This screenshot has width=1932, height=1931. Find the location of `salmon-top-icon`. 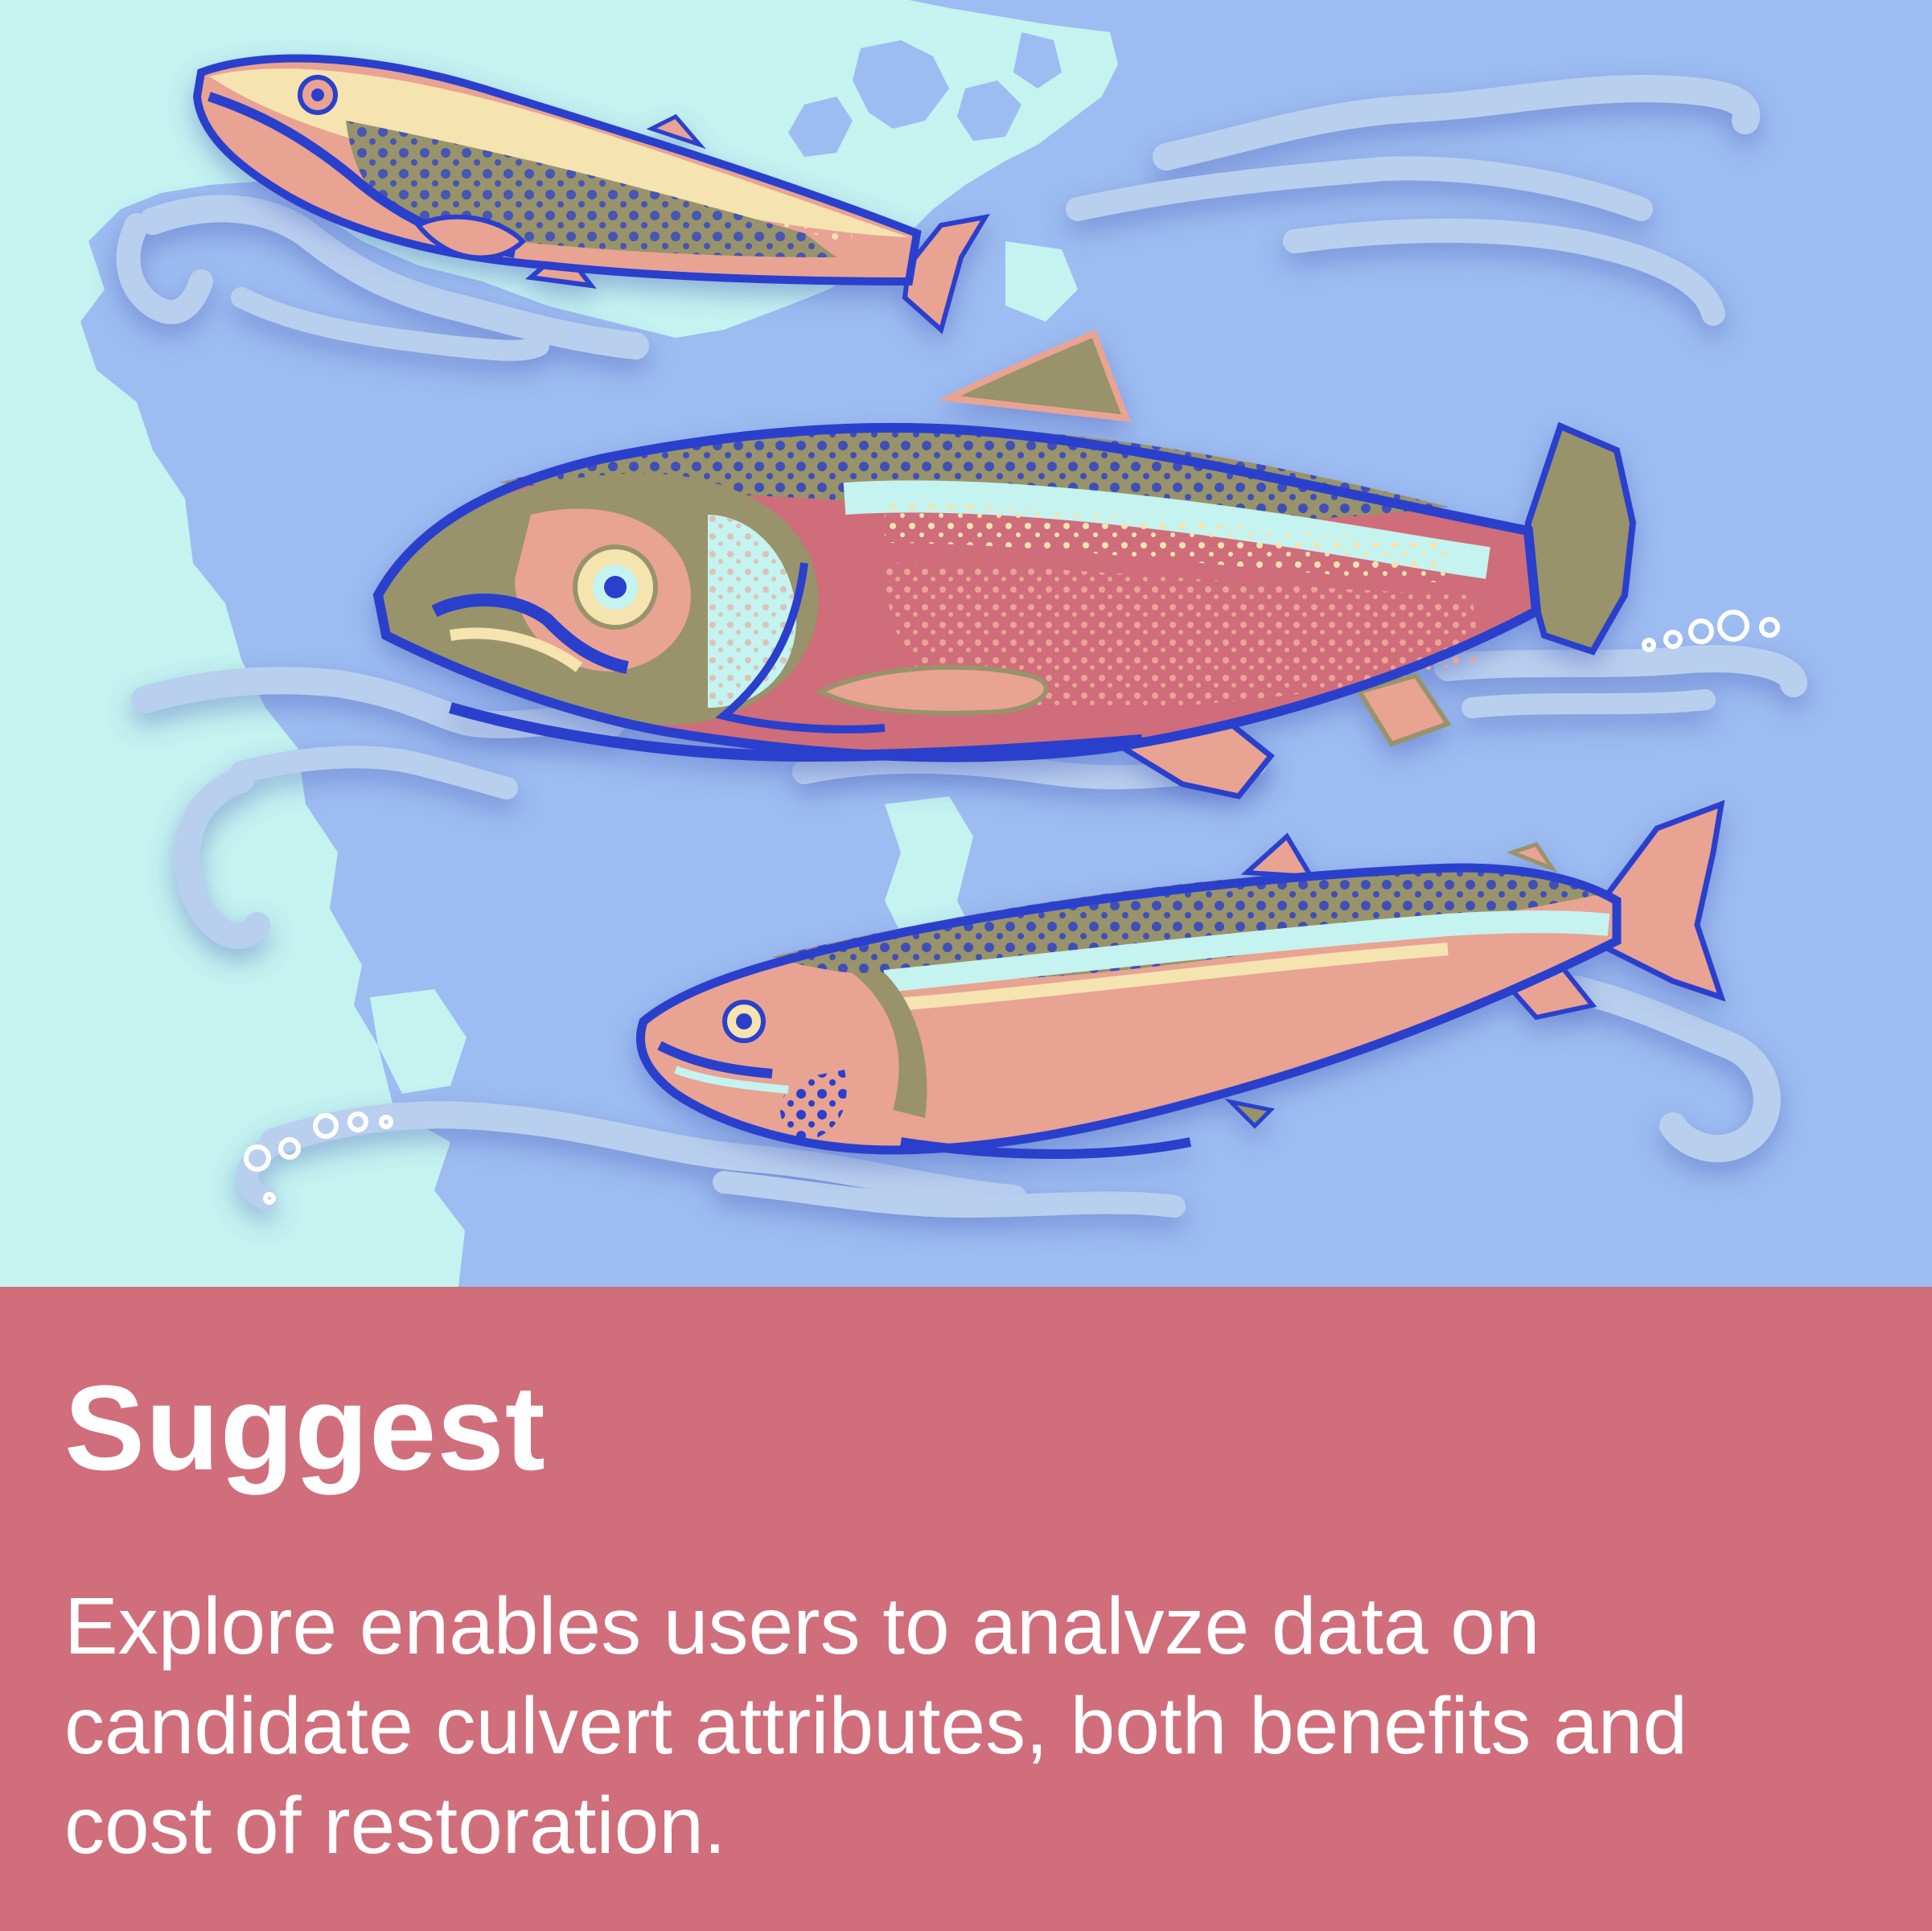

salmon-top-icon is located at coordinates (591, 195).